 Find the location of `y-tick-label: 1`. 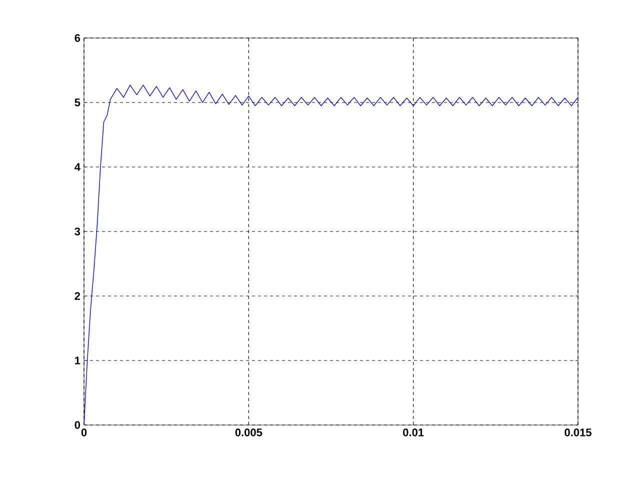

y-tick-label: 1 is located at coordinates (77, 360).